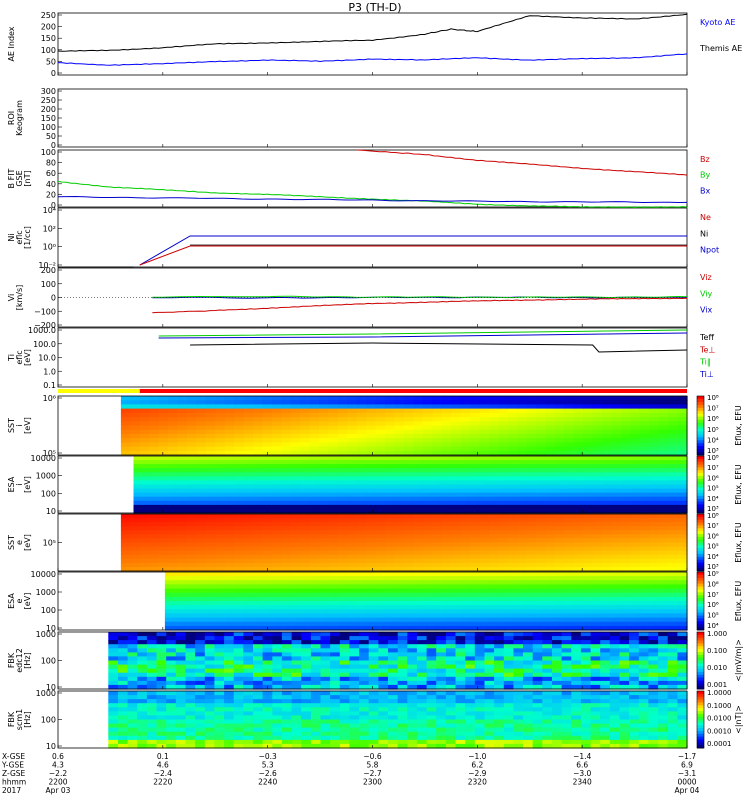 Image resolution: width=750 pixels, height=800 pixels. What do you see at coordinates (48, 100) in the screenshot?
I see `y-tick-label: 250` at bounding box center [48, 100].